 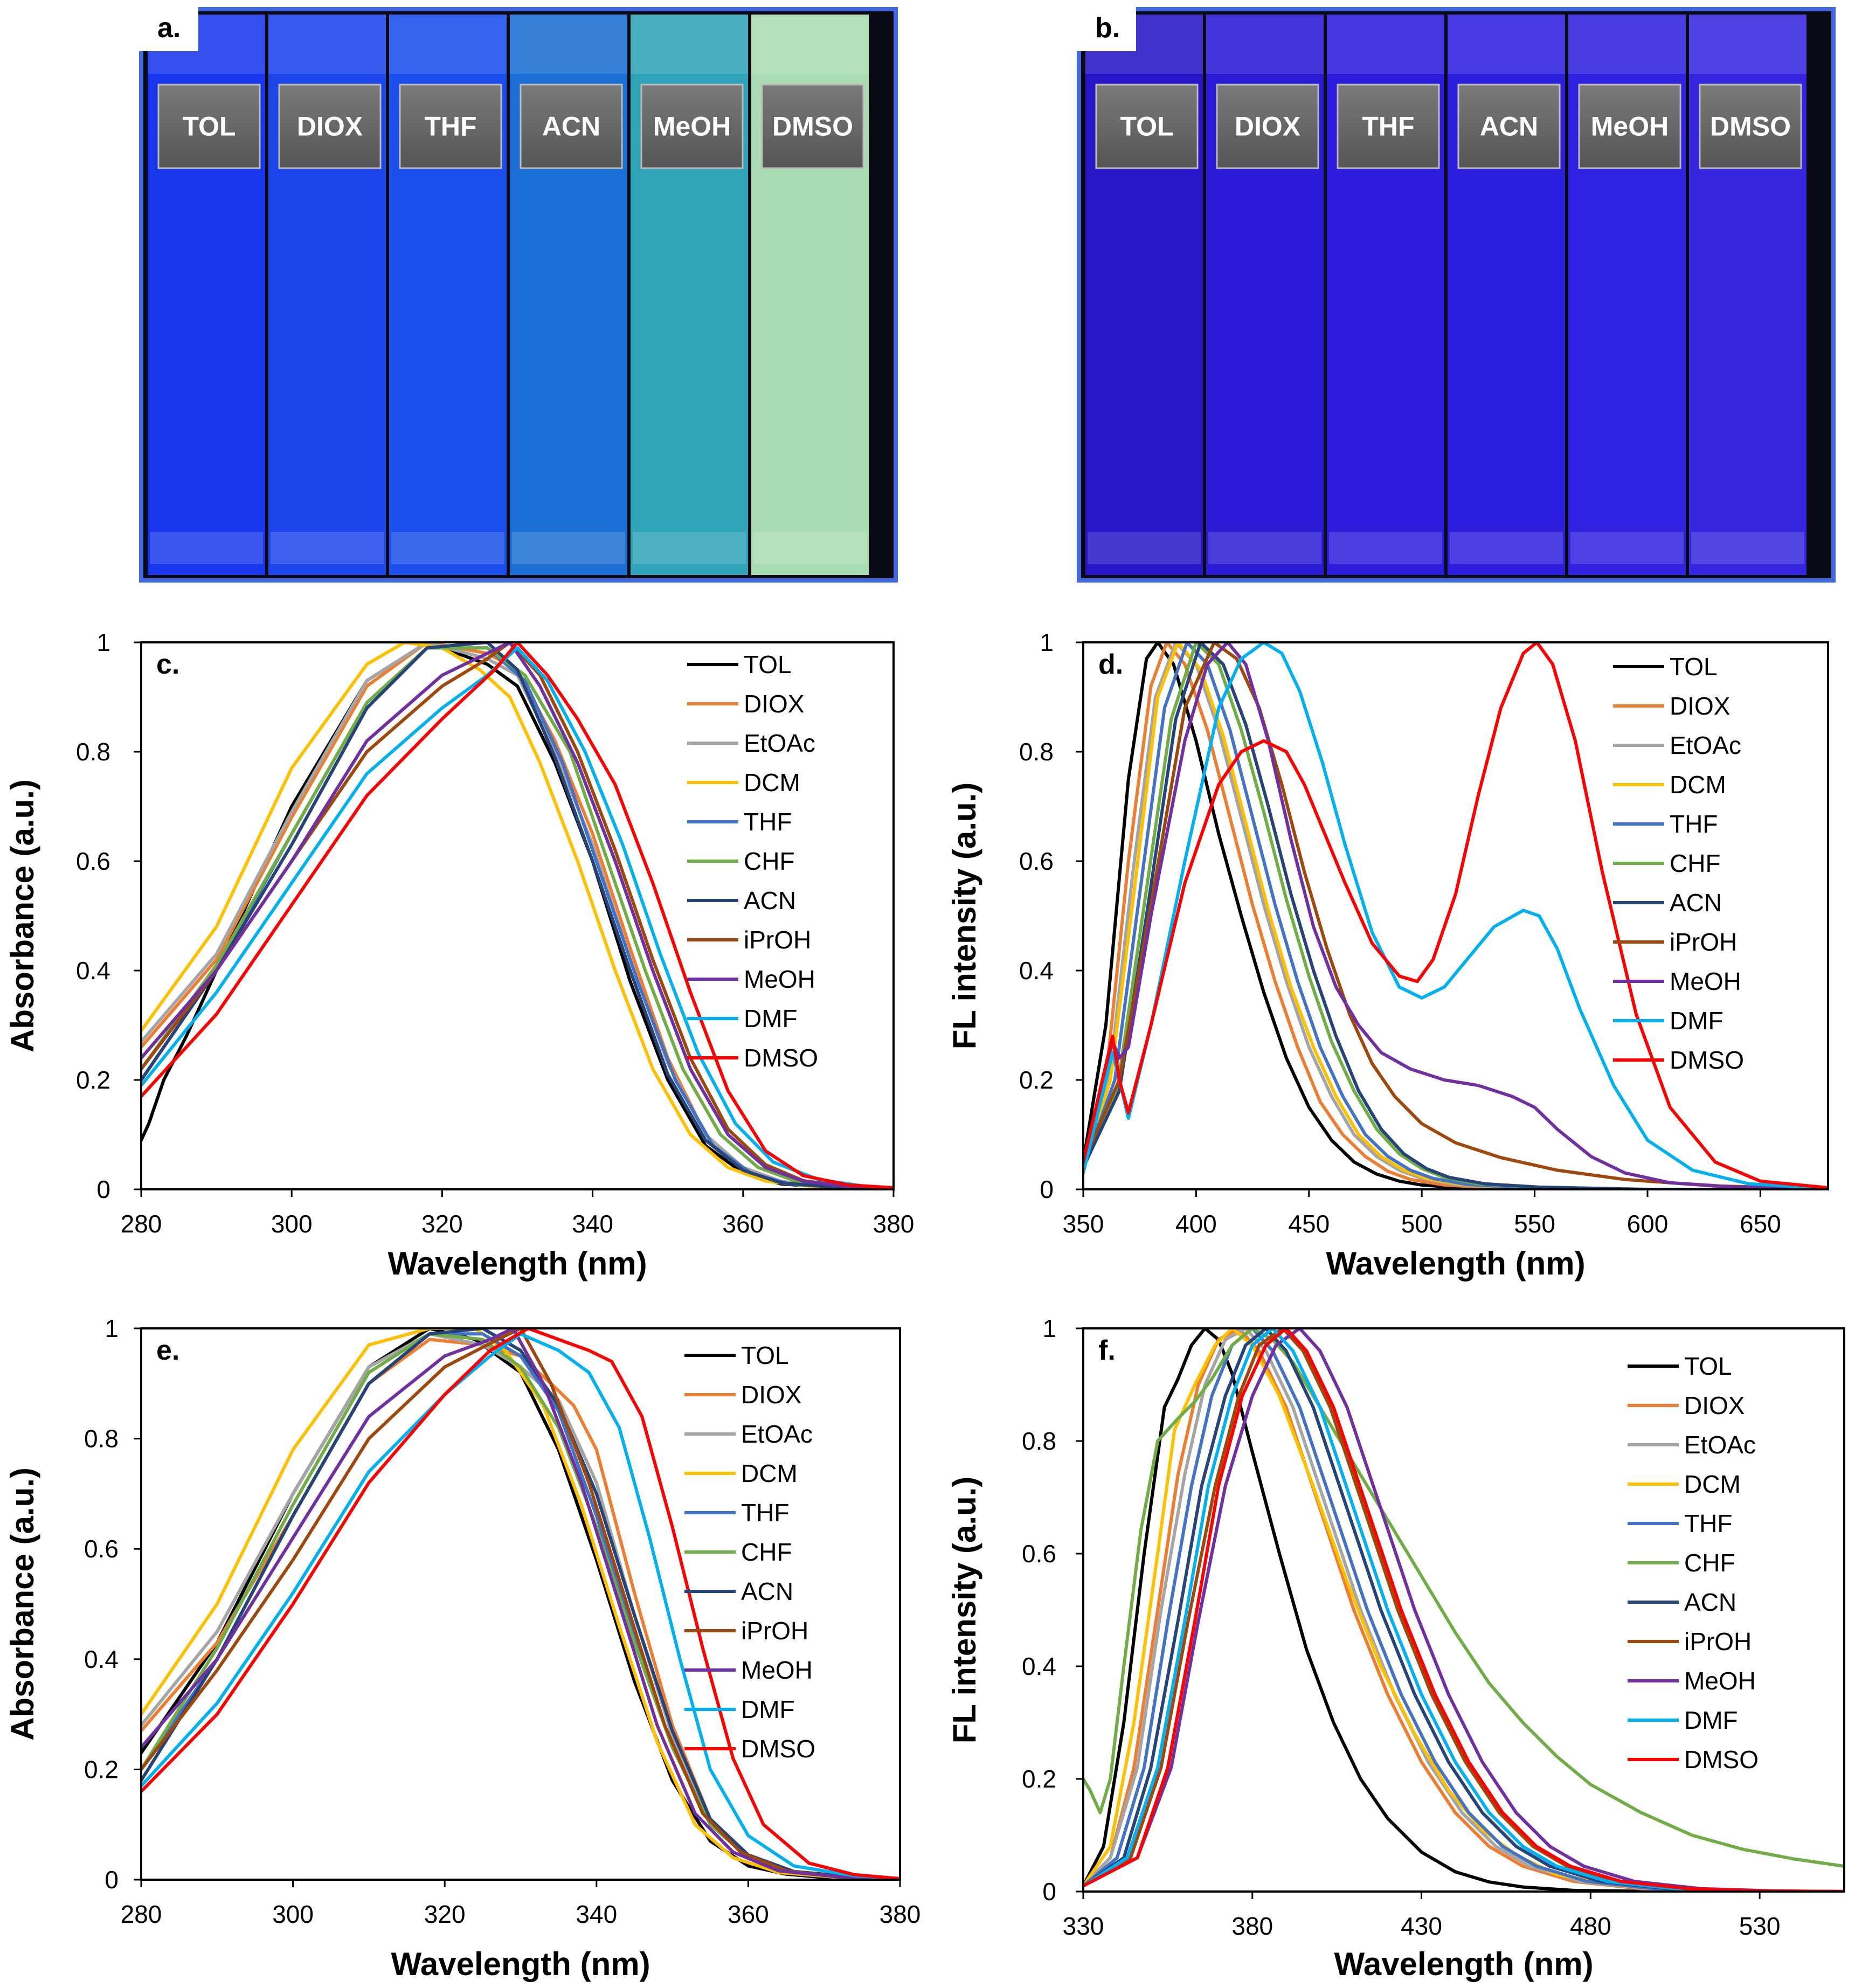 What do you see at coordinates (1146, 127) in the screenshot?
I see `solvent-label: TOL` at bounding box center [1146, 127].